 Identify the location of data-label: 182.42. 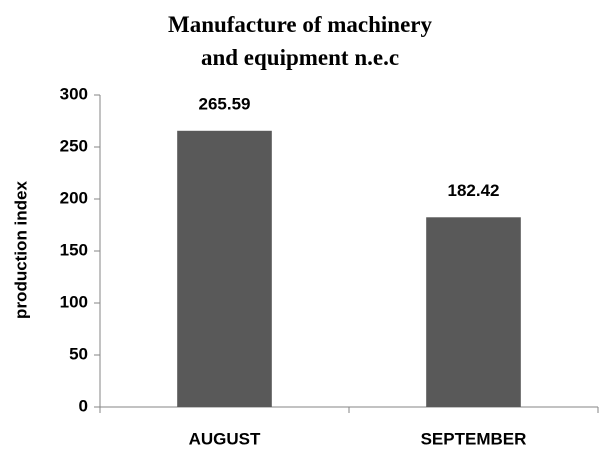
(474, 190).